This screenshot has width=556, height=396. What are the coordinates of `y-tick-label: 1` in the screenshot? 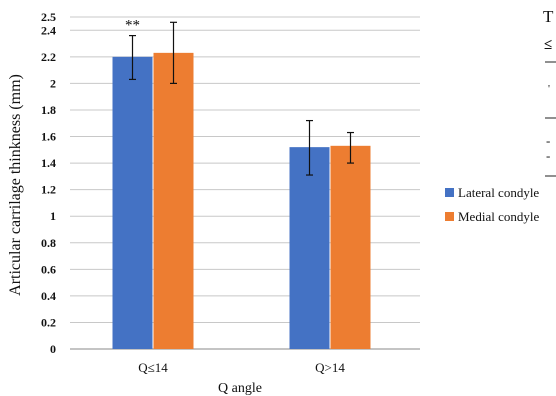 It's located at (53, 216).